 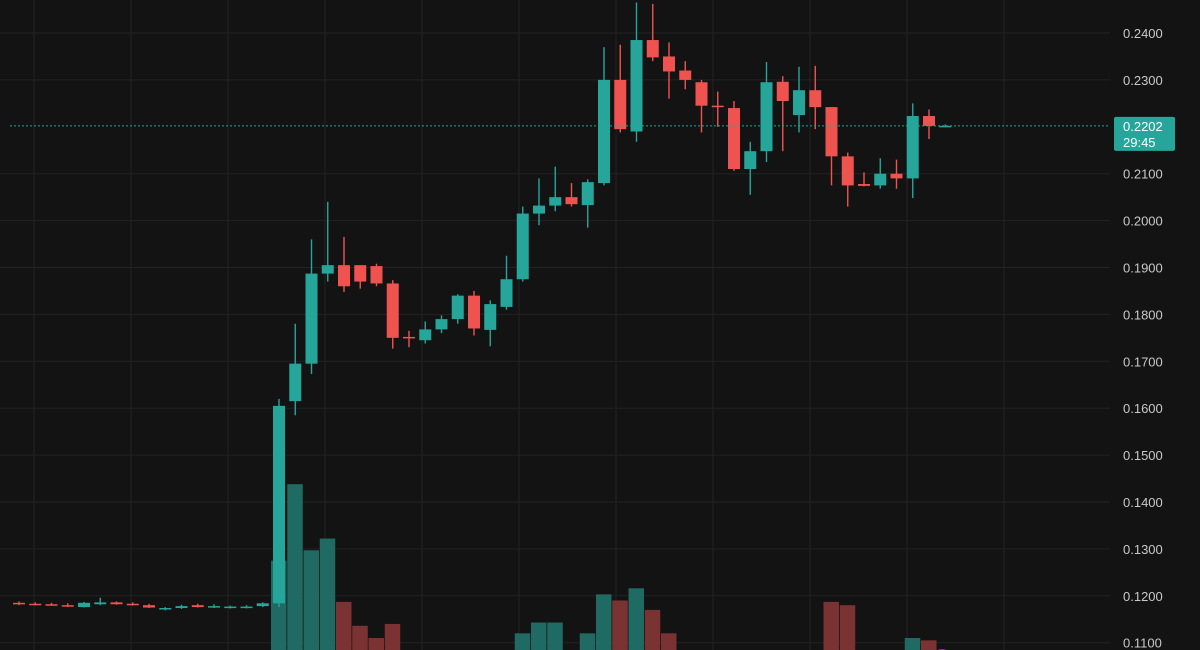 I want to click on price-tick-label: 0.2100, so click(x=1143, y=174).